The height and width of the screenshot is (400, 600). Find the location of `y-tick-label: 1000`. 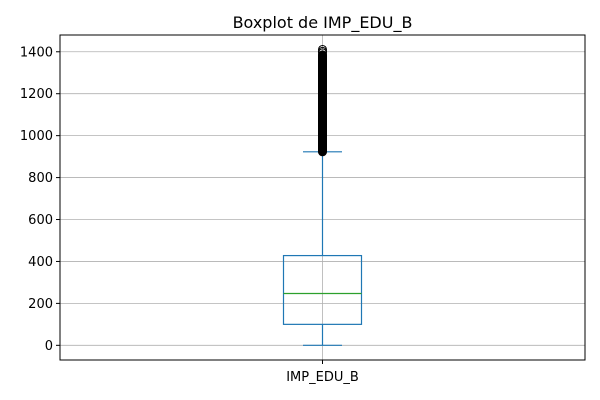

y-tick-label: 1000 is located at coordinates (36, 136).